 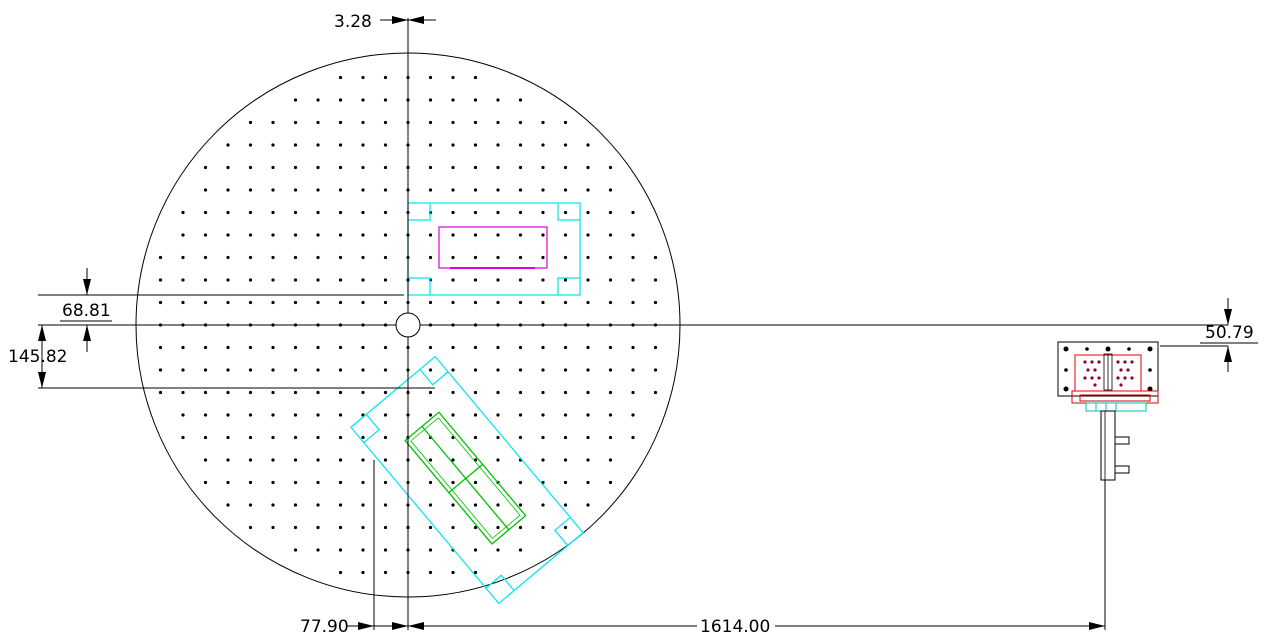 What do you see at coordinates (1229, 335) in the screenshot?
I see `dim-right: 50.79` at bounding box center [1229, 335].